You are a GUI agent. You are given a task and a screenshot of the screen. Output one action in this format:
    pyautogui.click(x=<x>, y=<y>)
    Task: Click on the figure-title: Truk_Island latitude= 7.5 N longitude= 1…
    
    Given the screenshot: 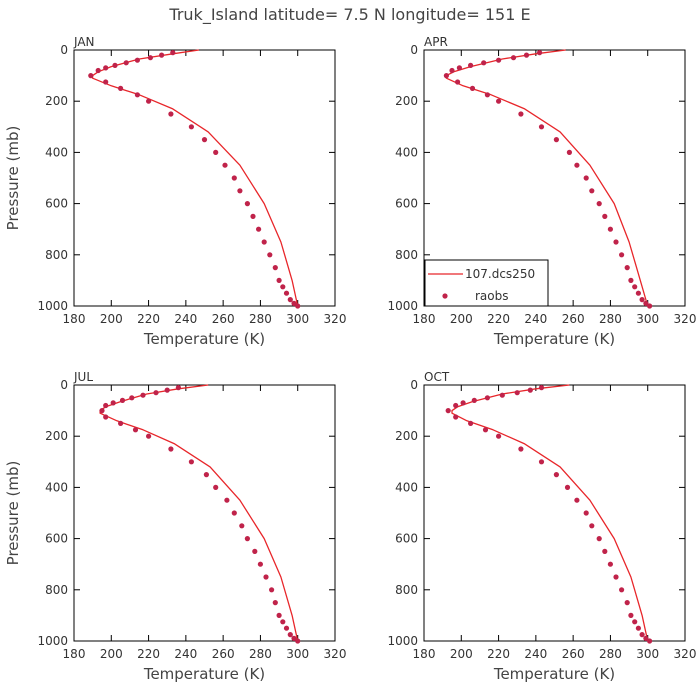 What is the action you would take?
    pyautogui.click(x=349, y=15)
    